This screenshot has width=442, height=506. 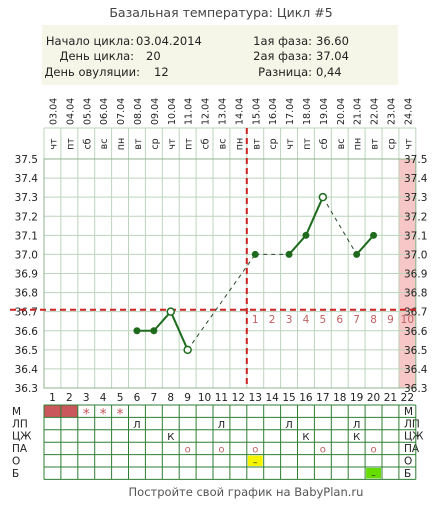 I want to click on y-tick-label-right: 37.5, so click(x=415, y=160).